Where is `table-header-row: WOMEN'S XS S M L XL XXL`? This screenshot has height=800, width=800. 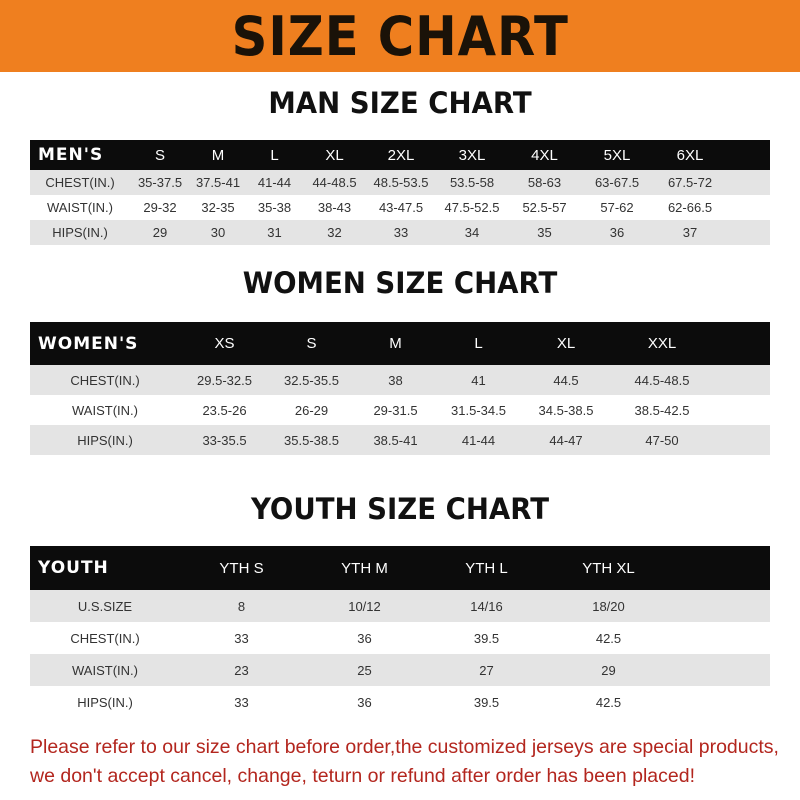 table-header-row: WOMEN'S XS S M L XL XXL is located at coordinates (400, 343).